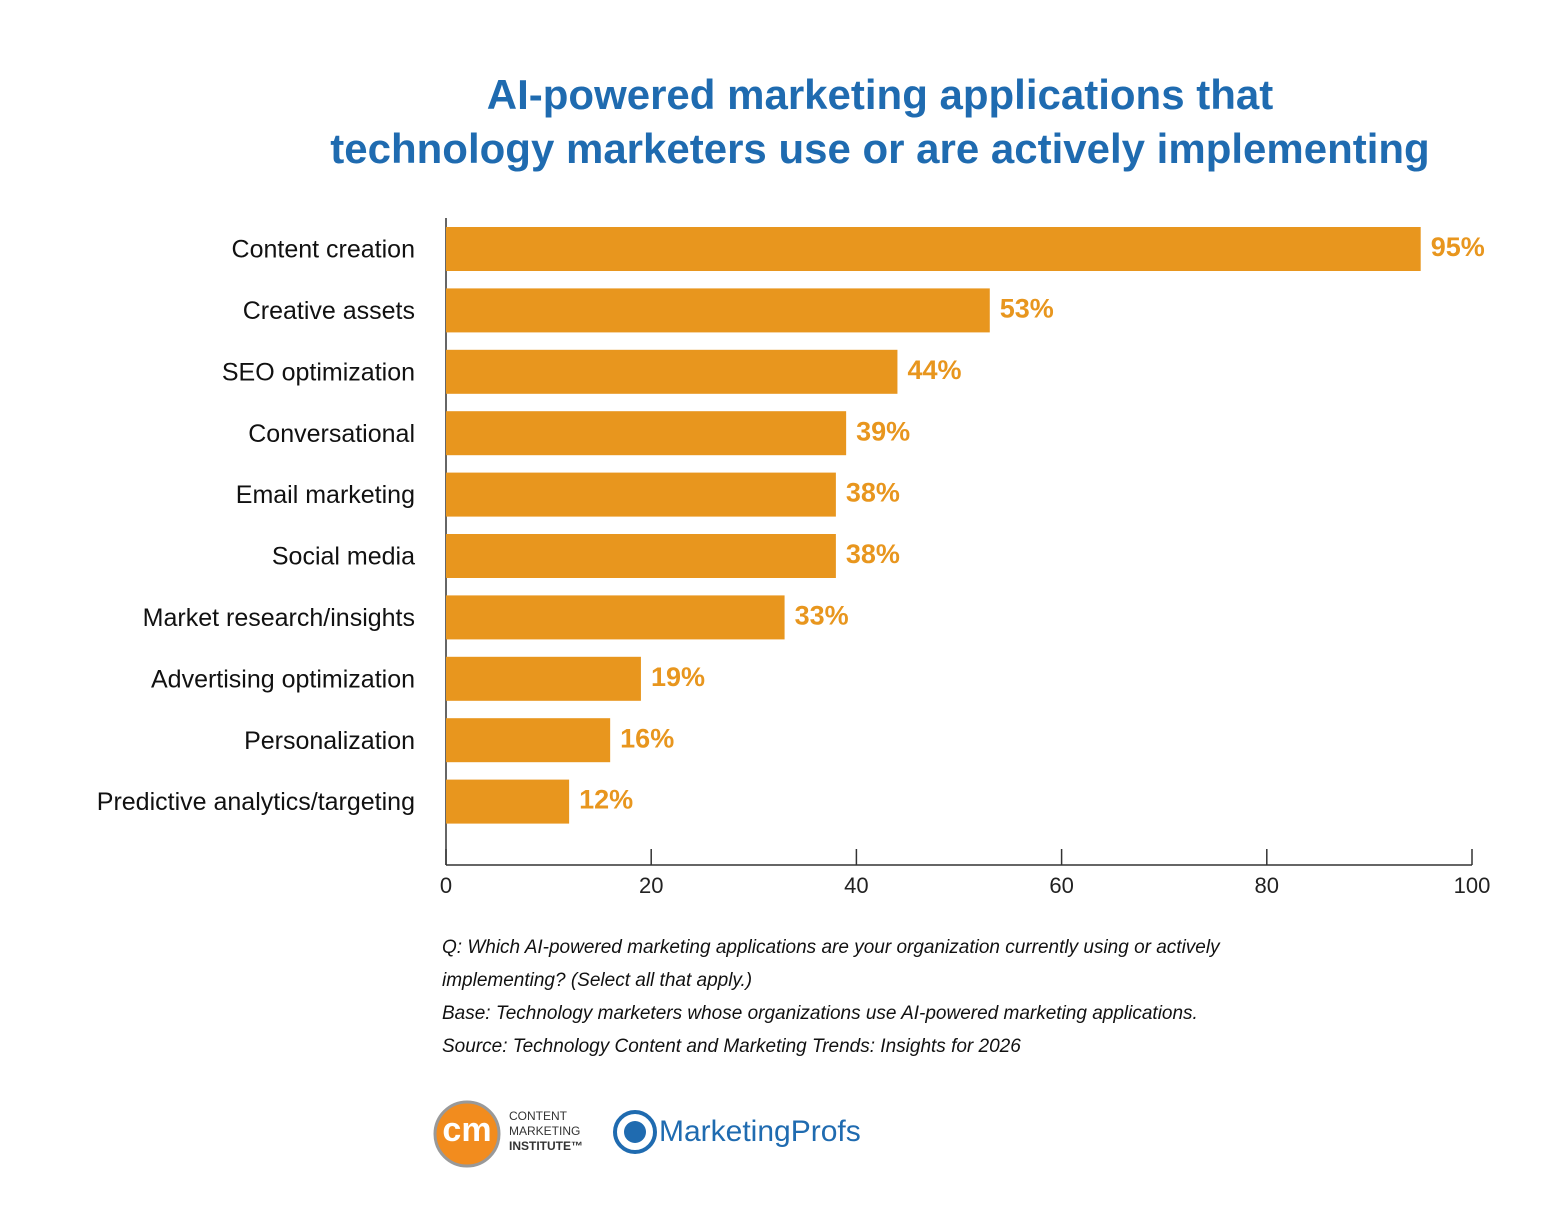  I want to click on y-tick-label: Email marketing, so click(325, 495).